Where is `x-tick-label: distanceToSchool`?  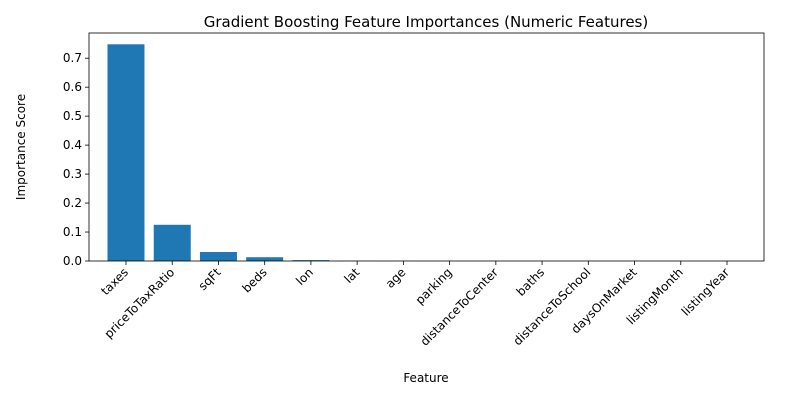
x-tick-label: distanceToSchool is located at coordinates (551, 306).